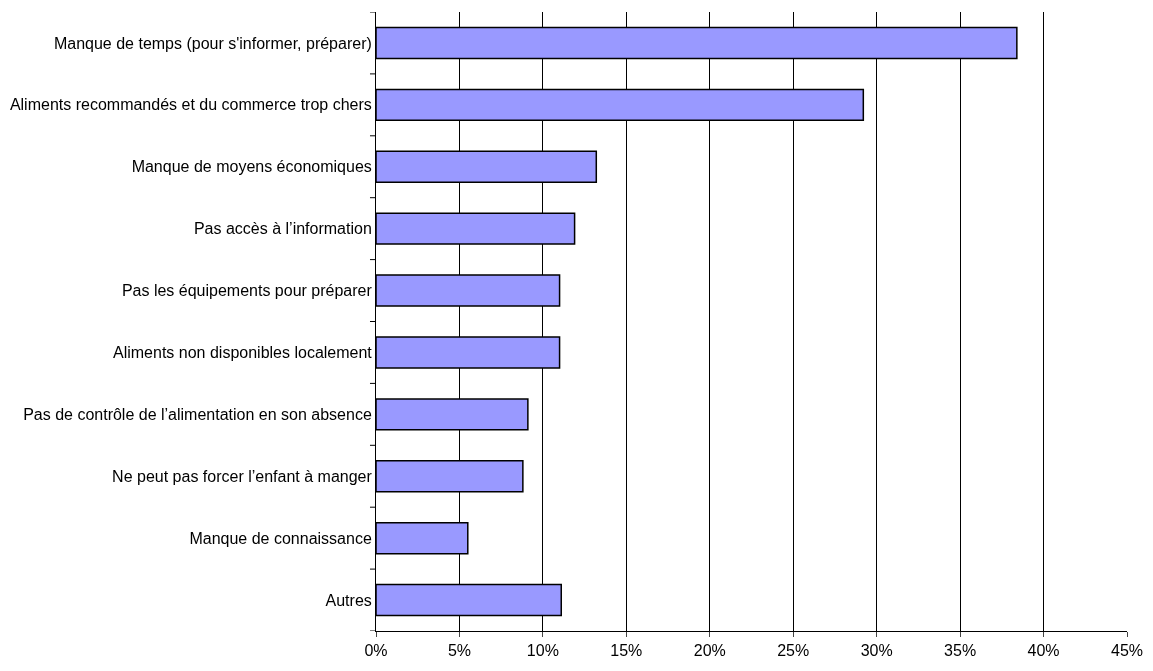  What do you see at coordinates (348, 600) in the screenshot?
I see `y-tick-label: Autres` at bounding box center [348, 600].